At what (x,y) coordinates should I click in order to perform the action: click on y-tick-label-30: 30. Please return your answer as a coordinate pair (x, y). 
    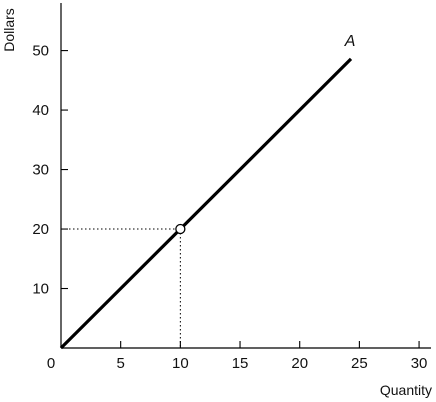
    Looking at the image, I should click on (40, 170).